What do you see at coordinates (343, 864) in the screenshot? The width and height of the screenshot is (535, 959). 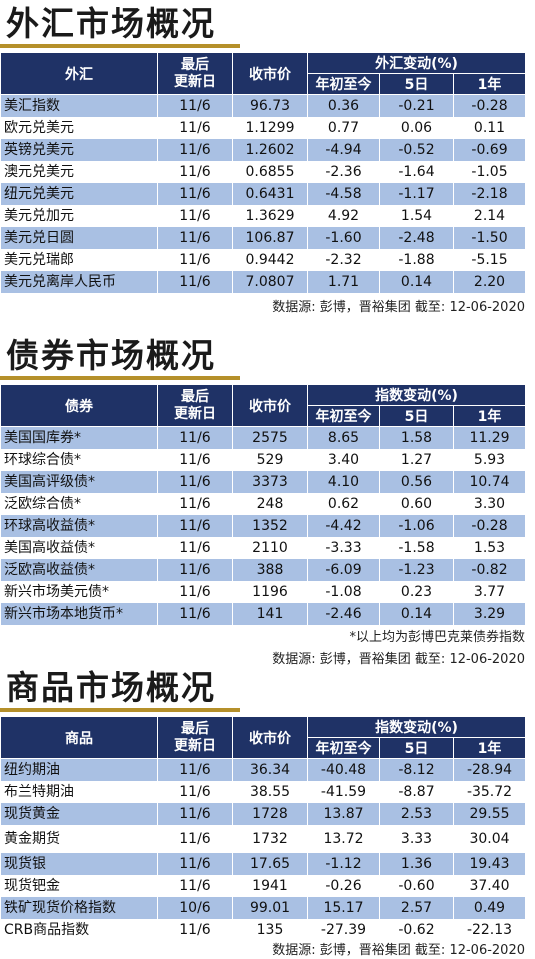 I see `cell-ytd: -1.12` at bounding box center [343, 864].